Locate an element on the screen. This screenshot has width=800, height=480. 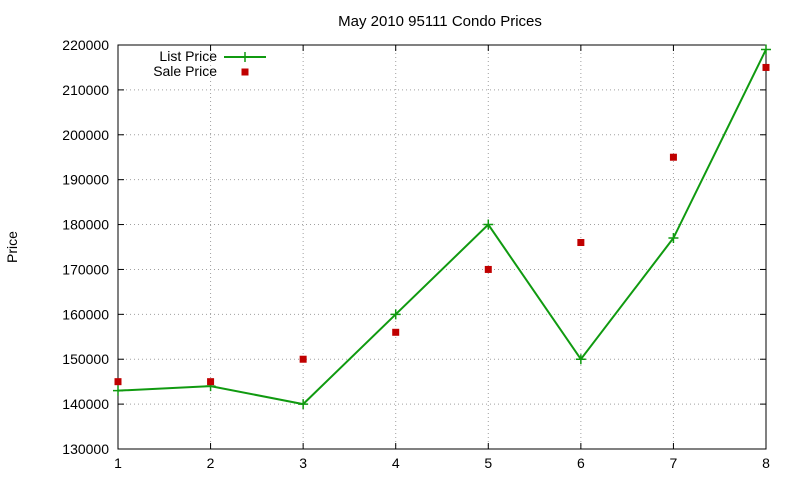
y-tick-label: 160000 is located at coordinates (85, 314).